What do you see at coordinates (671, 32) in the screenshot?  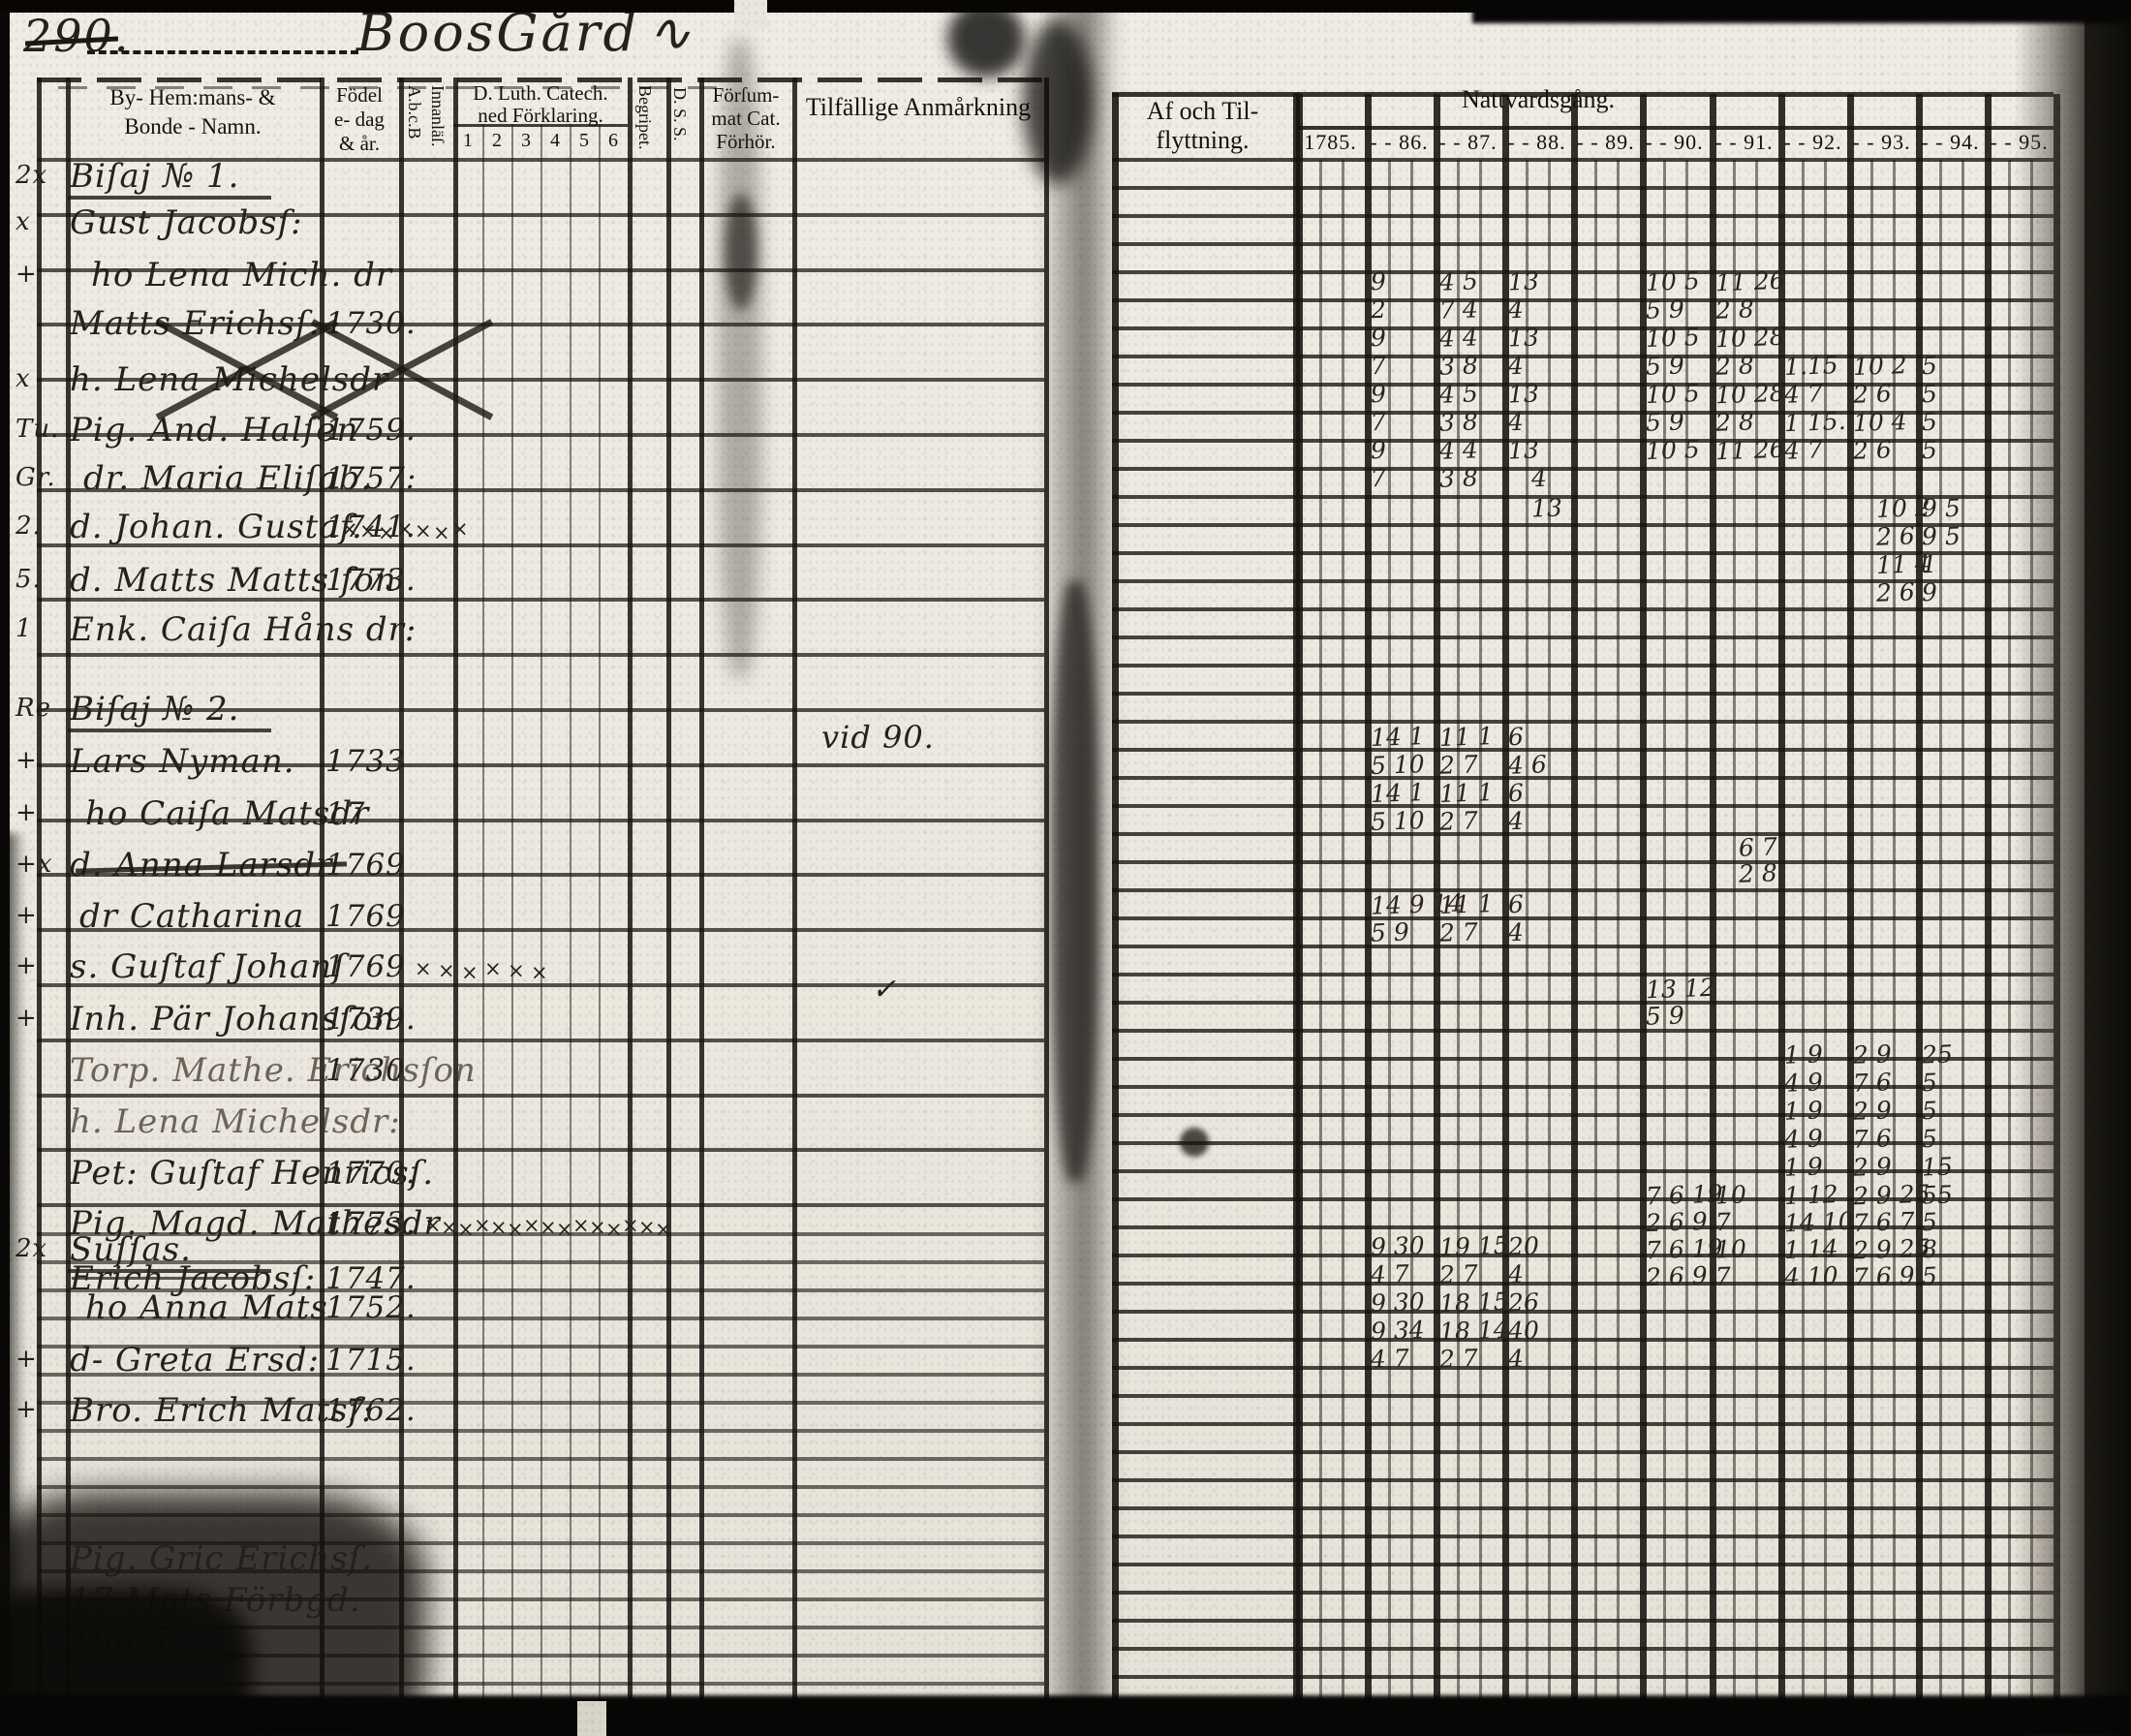 I see `page-title-flourish: ∿` at bounding box center [671, 32].